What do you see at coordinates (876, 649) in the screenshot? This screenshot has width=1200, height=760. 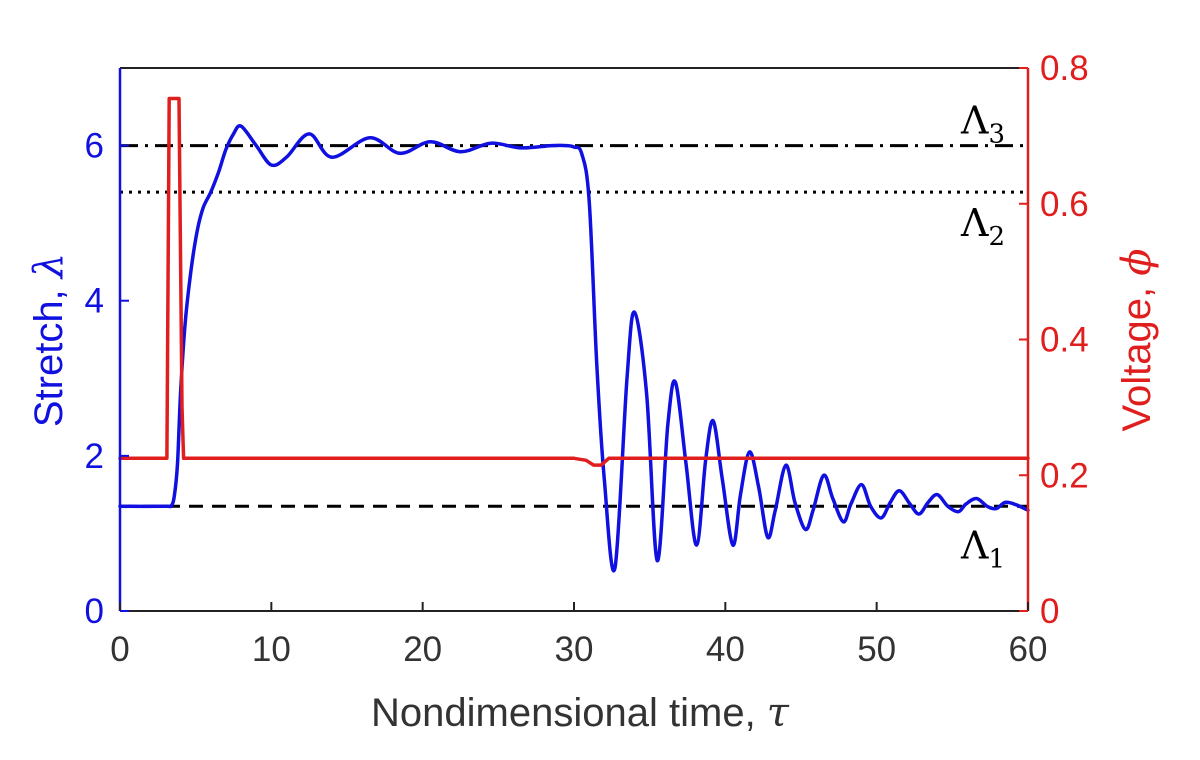 I see `x-tick-label: 50` at bounding box center [876, 649].